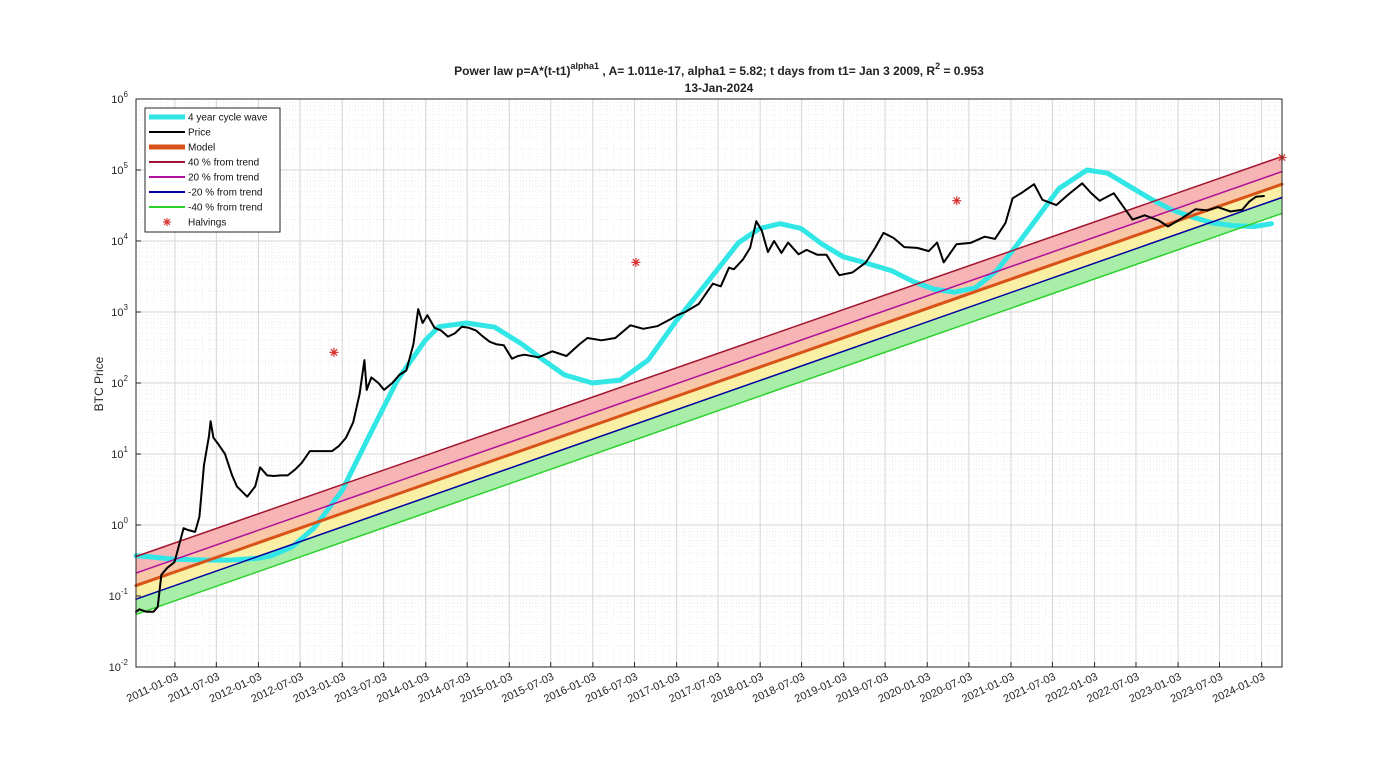  I want to click on legend-box, so click(212, 170).